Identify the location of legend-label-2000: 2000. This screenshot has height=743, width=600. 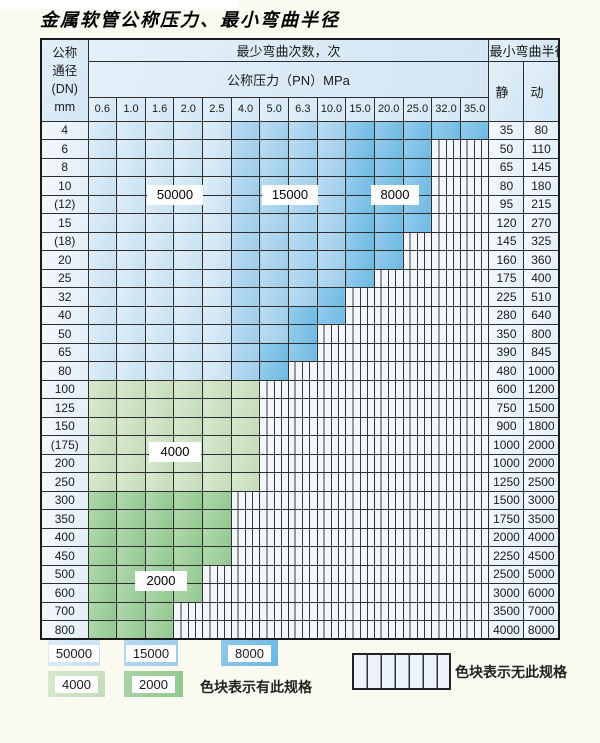
(153, 684).